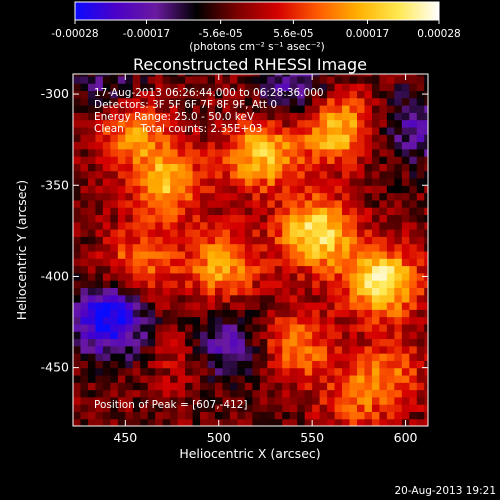 The width and height of the screenshot is (500, 500). What do you see at coordinates (55, 93) in the screenshot?
I see `y-tick-label: -300` at bounding box center [55, 93].